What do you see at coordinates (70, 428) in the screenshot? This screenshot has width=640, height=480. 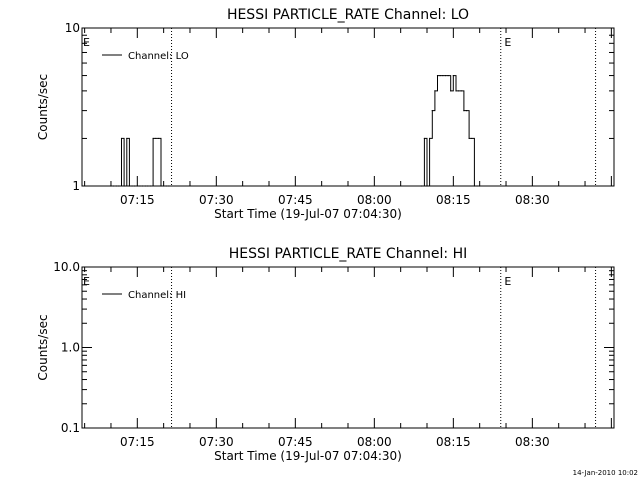 I see `y-tick-label: 0.1` at bounding box center [70, 428].